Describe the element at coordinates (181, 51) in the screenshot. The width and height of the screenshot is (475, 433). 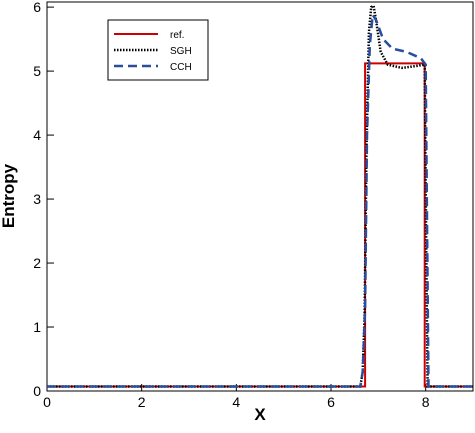
I see `legend-label: SGH` at that location.